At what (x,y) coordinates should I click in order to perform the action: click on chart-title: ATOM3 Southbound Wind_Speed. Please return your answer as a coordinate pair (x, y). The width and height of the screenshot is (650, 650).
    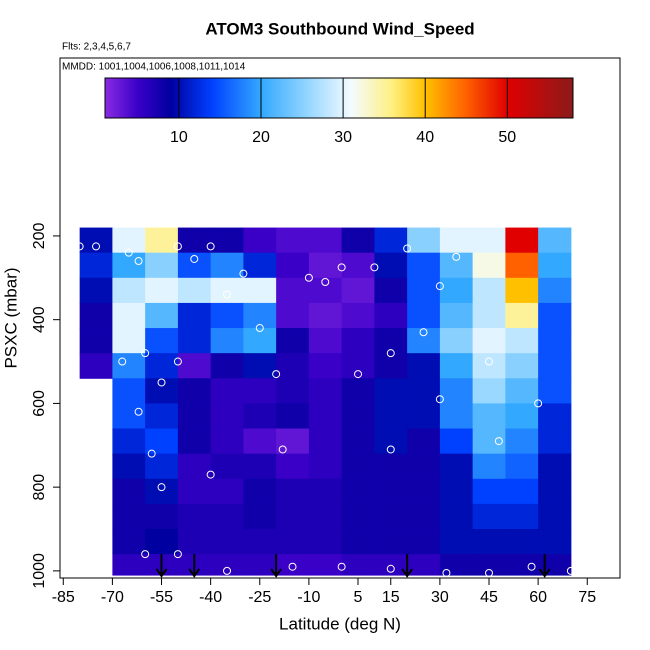
    Looking at the image, I should click on (339, 28).